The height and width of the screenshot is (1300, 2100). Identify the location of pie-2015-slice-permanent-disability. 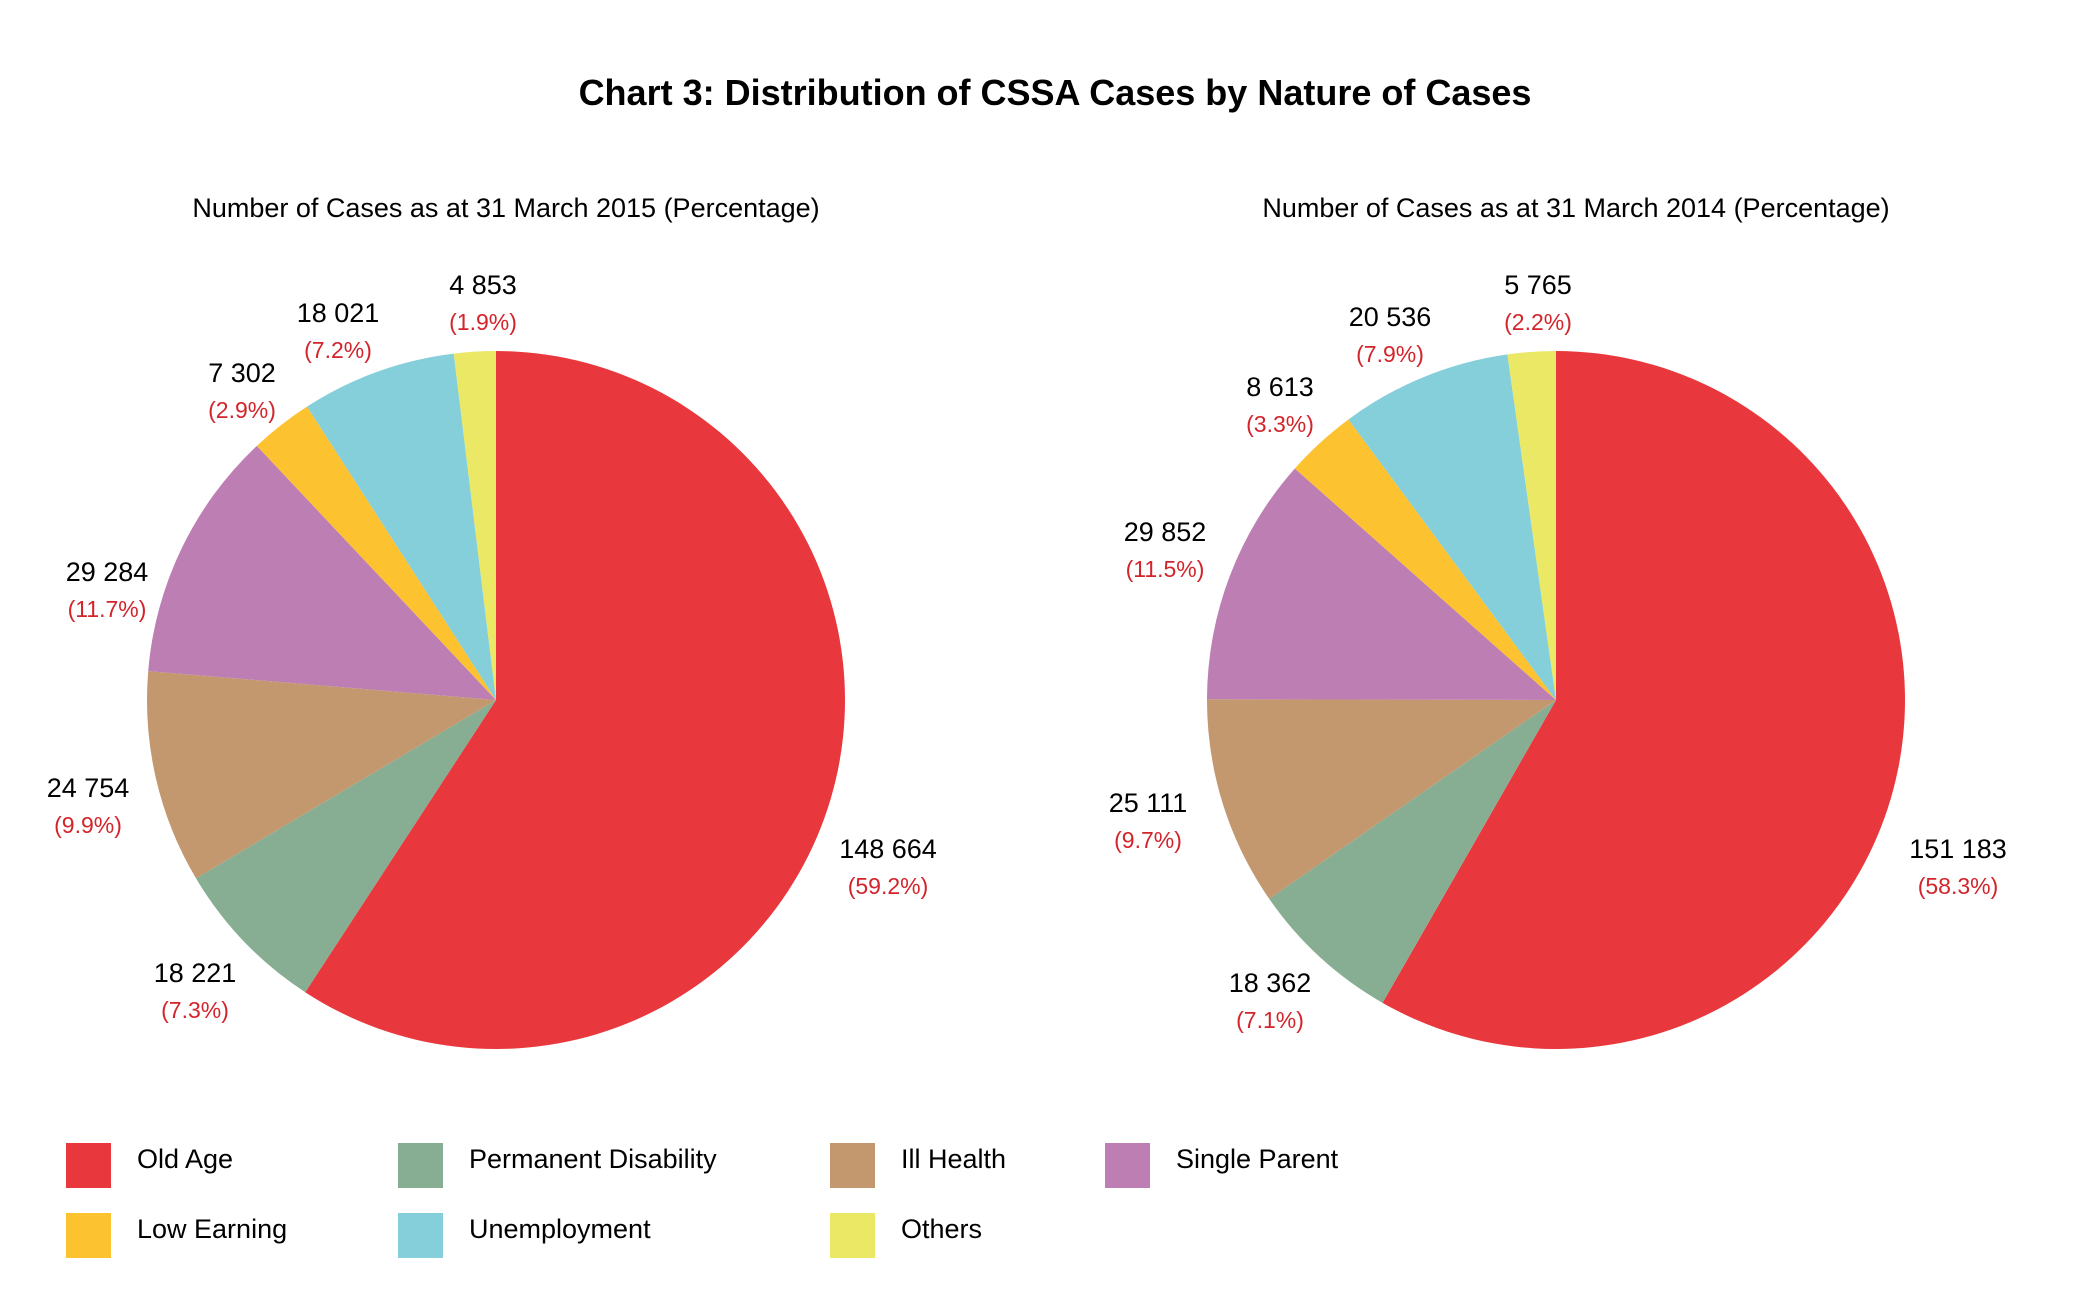
(346, 846).